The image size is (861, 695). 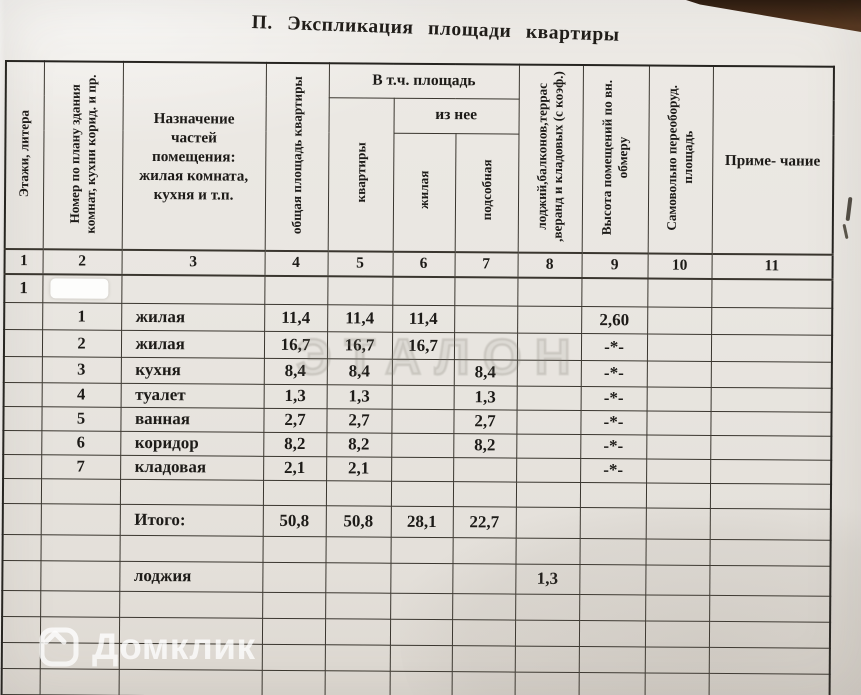 I want to click on page-title: П. Экспликация площади квартиры, so click(x=436, y=29).